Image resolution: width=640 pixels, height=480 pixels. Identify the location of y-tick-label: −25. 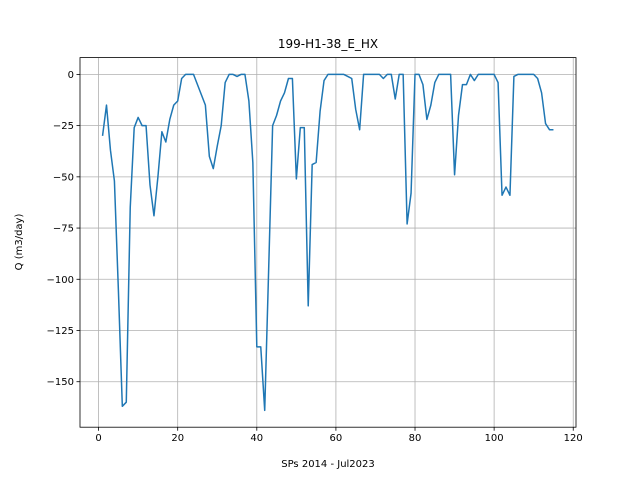
(63, 126).